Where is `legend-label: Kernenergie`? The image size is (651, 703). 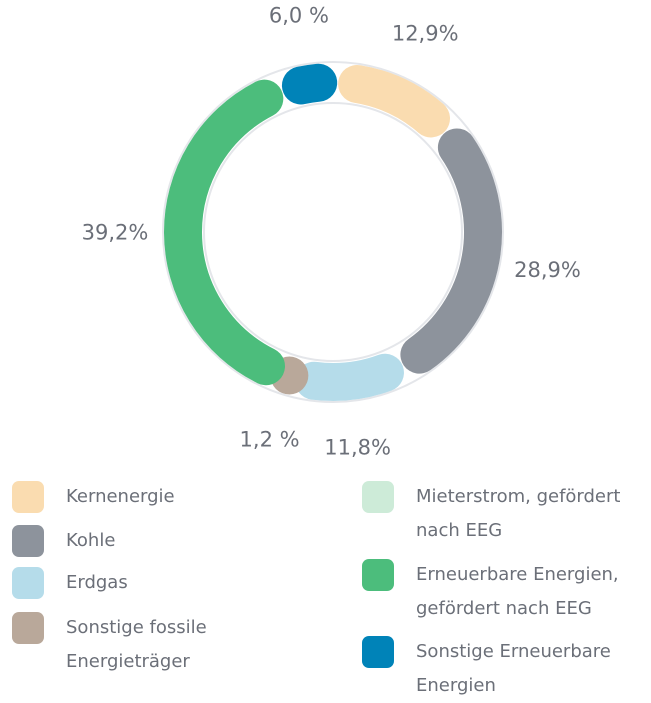 legend-label: Kernenergie is located at coordinates (120, 496).